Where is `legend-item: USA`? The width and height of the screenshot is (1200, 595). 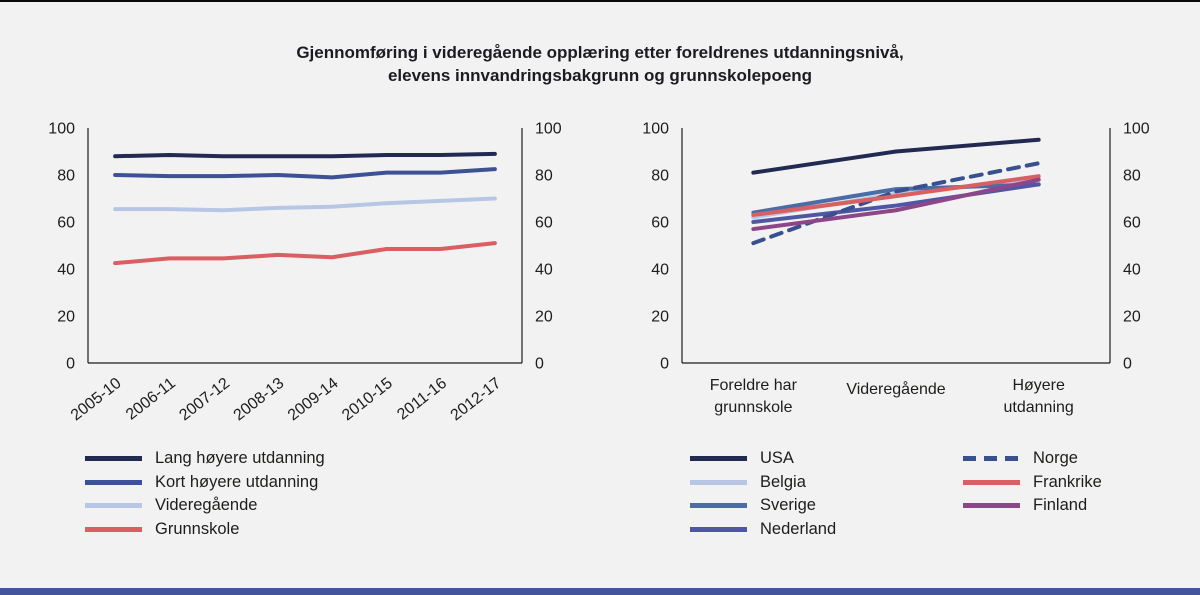
legend-item: USA is located at coordinates (763, 459).